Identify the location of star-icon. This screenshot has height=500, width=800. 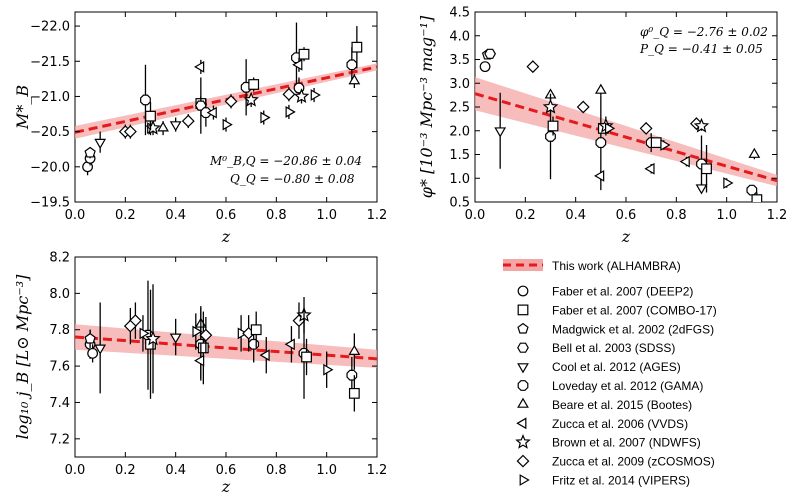
(523, 441).